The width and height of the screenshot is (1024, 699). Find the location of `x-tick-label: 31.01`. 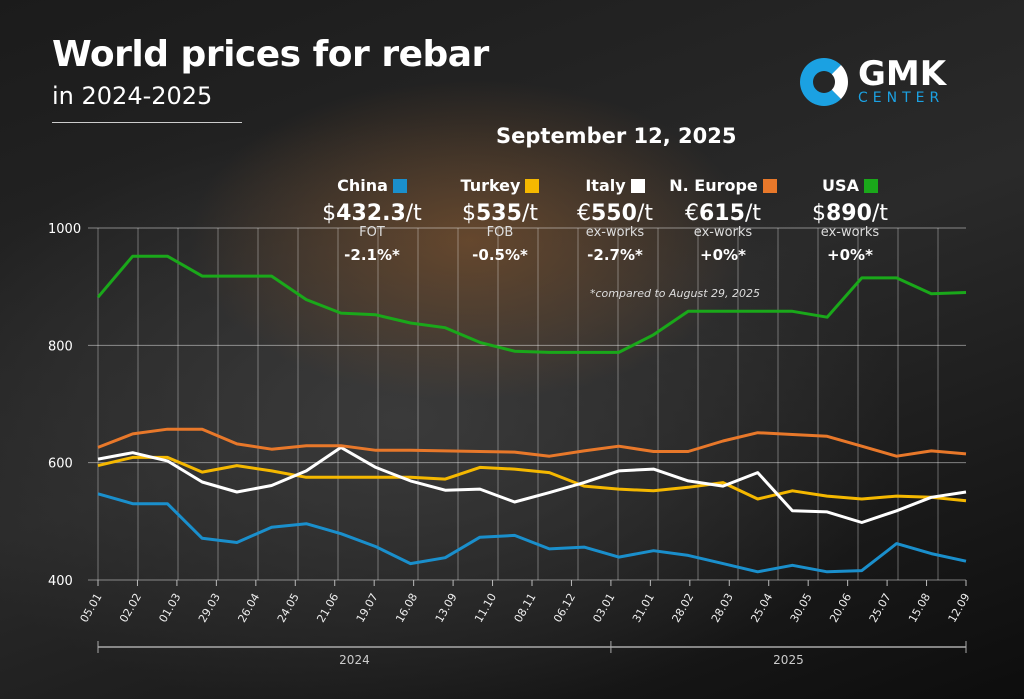

x-tick-label: 31.01 is located at coordinates (643, 608).